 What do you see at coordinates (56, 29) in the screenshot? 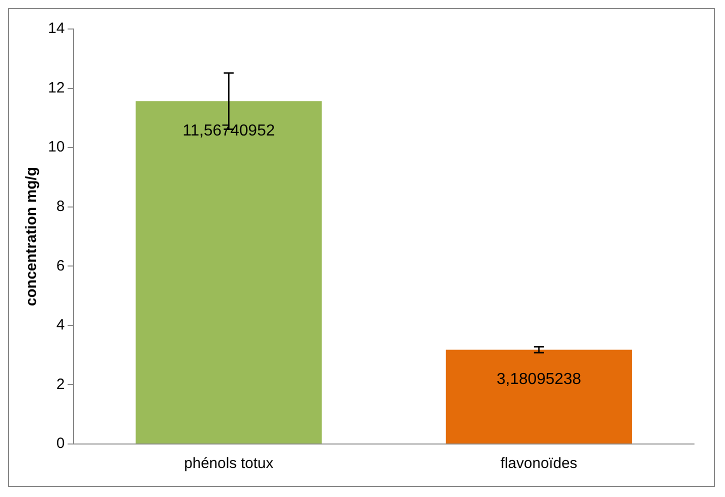
I see `y-tick-label: 14` at bounding box center [56, 29].